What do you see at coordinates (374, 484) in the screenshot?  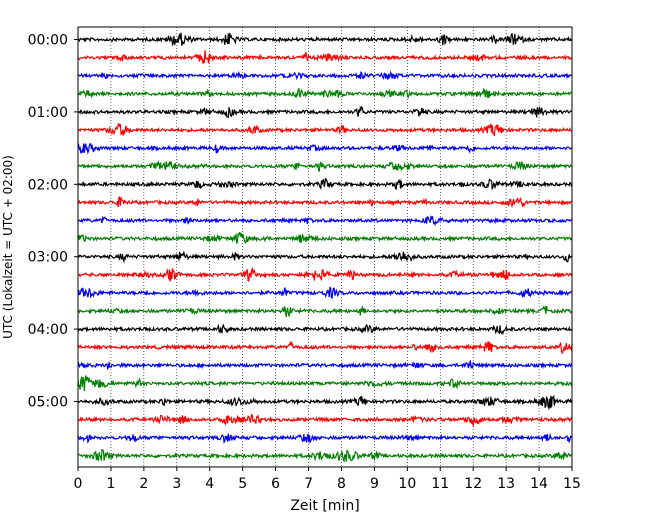 I see `x-tick-label: 9` at bounding box center [374, 484].